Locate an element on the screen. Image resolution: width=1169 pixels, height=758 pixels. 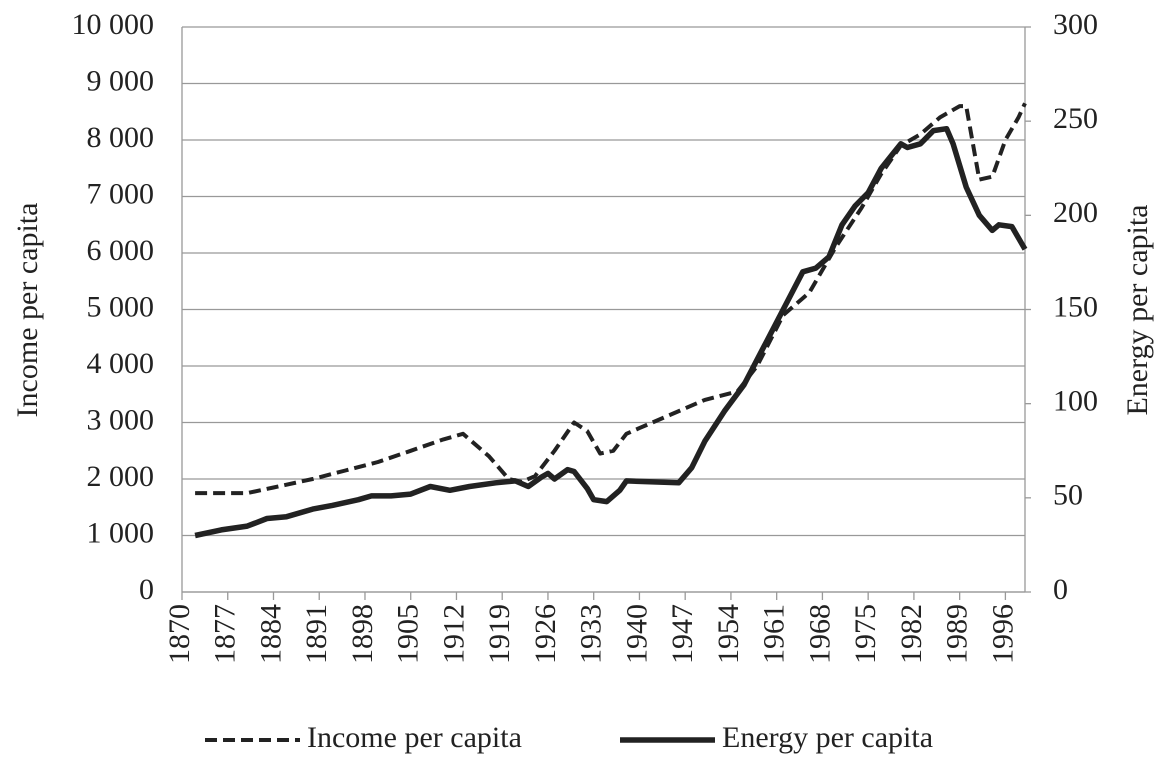
y-tick-label: 6 000 is located at coordinates (121, 250).